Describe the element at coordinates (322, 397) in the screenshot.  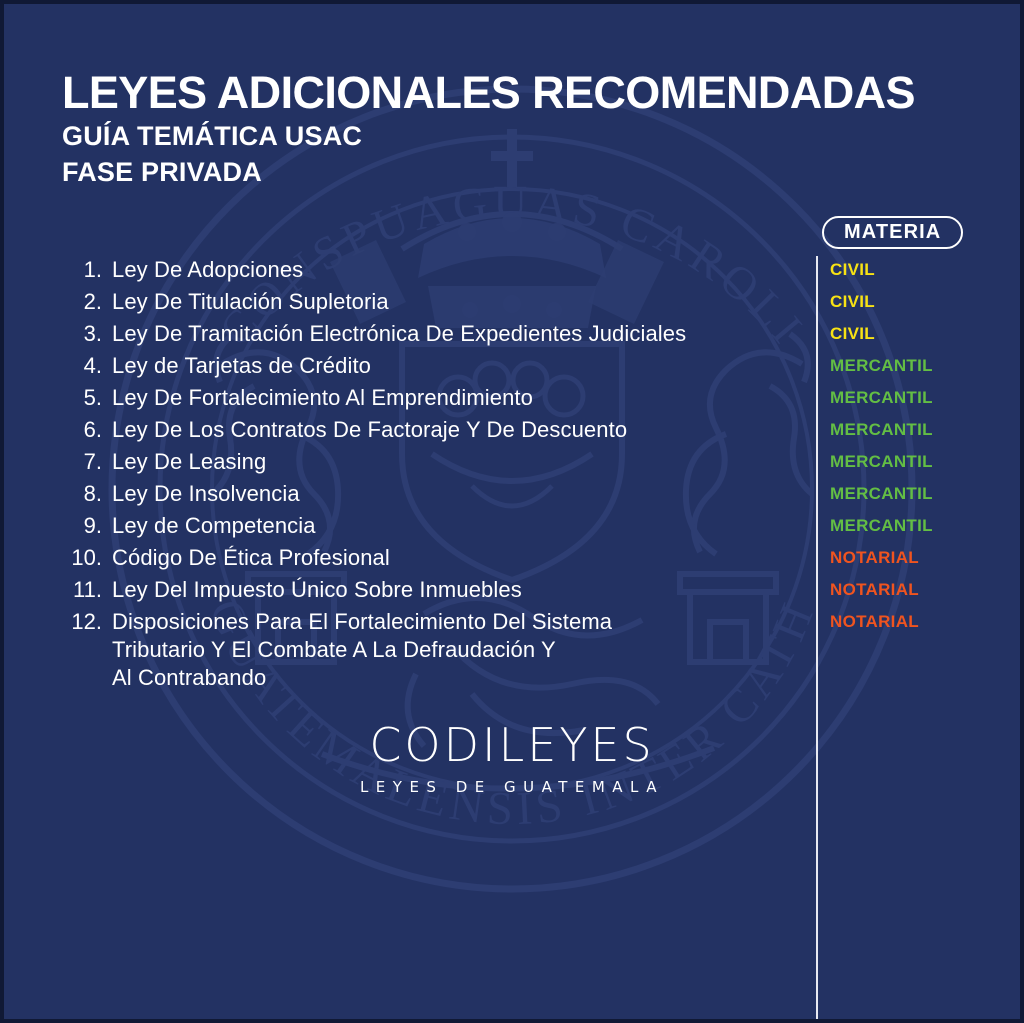
I see `law-item-title: Ley De Fortalecimiento Al Emprendimiento` at that location.